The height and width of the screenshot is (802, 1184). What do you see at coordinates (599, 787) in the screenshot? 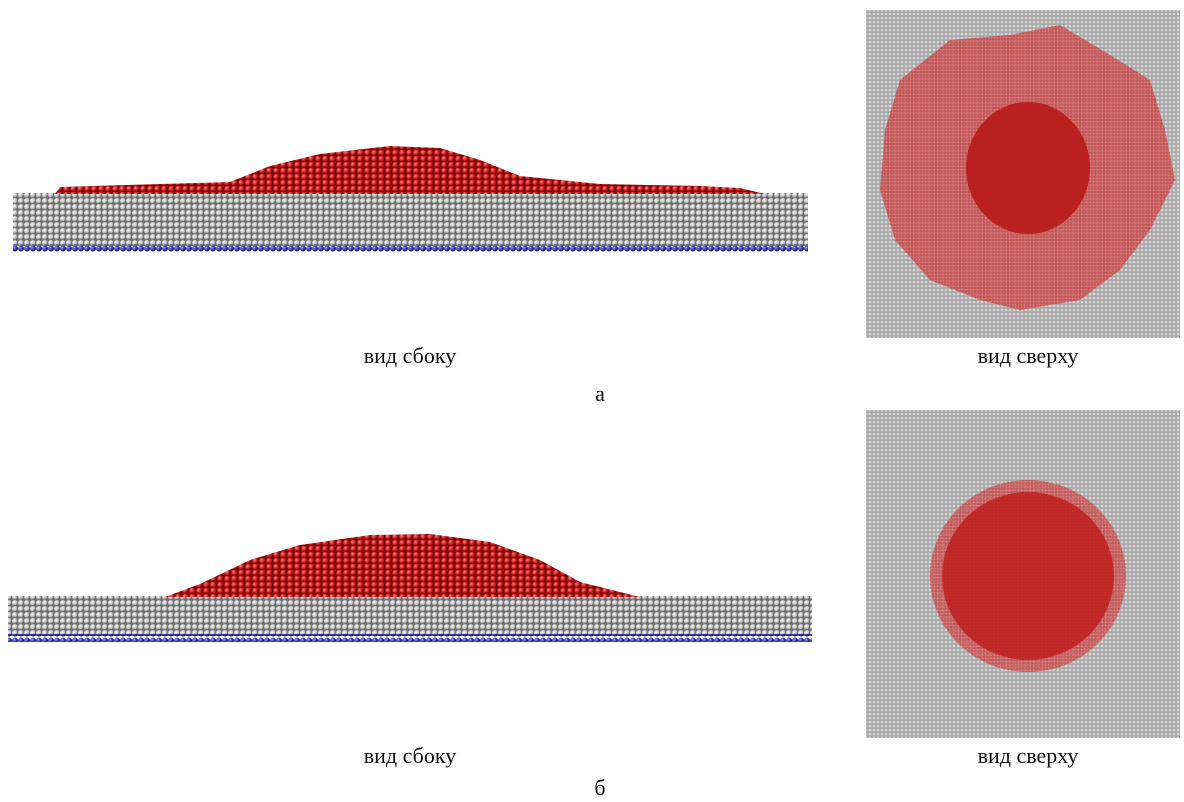
I see `panel-label: б` at bounding box center [599, 787].